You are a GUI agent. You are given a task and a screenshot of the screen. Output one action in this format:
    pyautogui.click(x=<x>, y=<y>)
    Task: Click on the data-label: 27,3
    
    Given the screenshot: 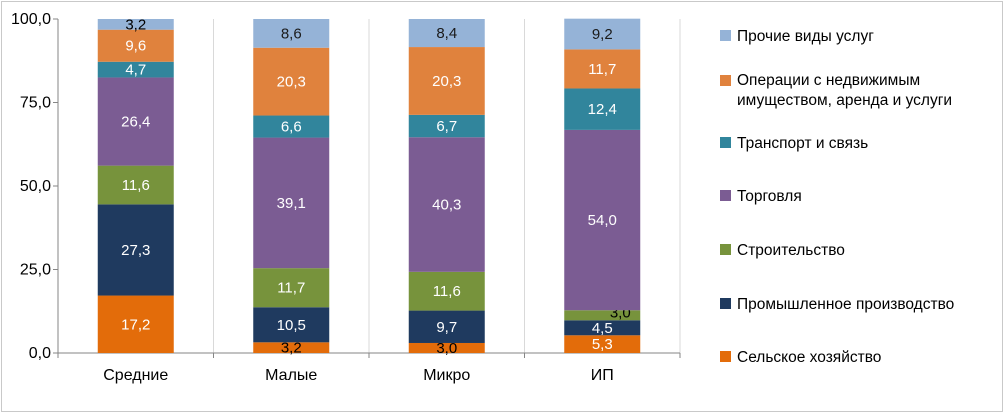 What is the action you would take?
    pyautogui.click(x=135, y=250)
    